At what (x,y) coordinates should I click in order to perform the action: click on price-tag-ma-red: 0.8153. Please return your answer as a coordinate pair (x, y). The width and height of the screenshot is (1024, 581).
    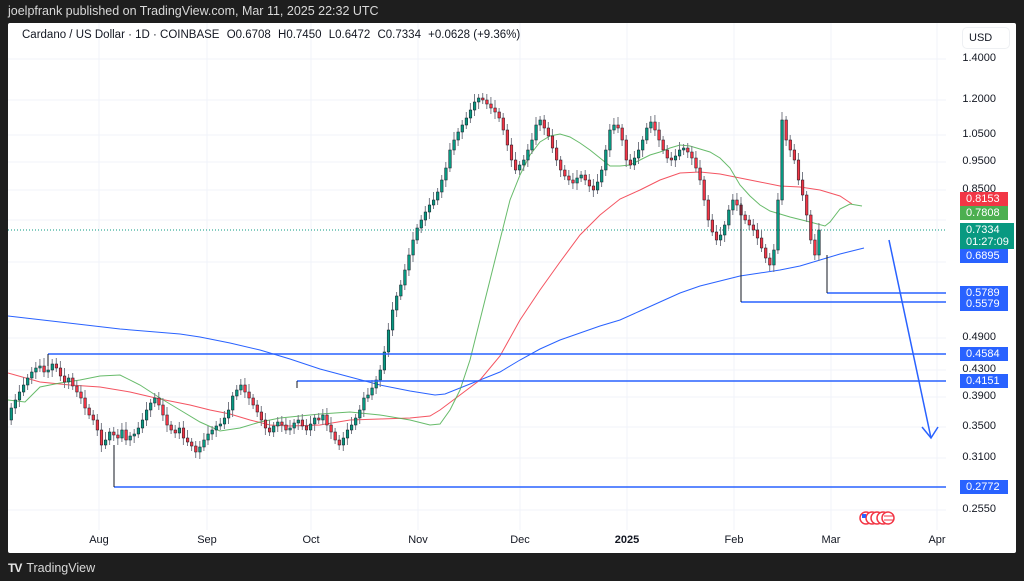
    Looking at the image, I should click on (984, 199).